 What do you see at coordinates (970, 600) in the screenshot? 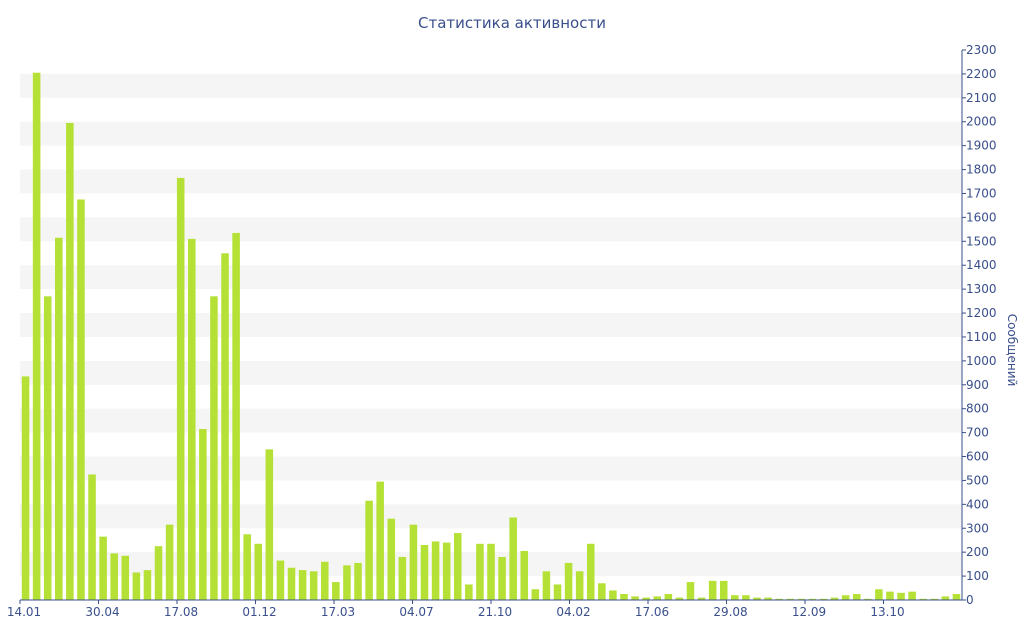
I see `y-tick-label: 0` at bounding box center [970, 600].